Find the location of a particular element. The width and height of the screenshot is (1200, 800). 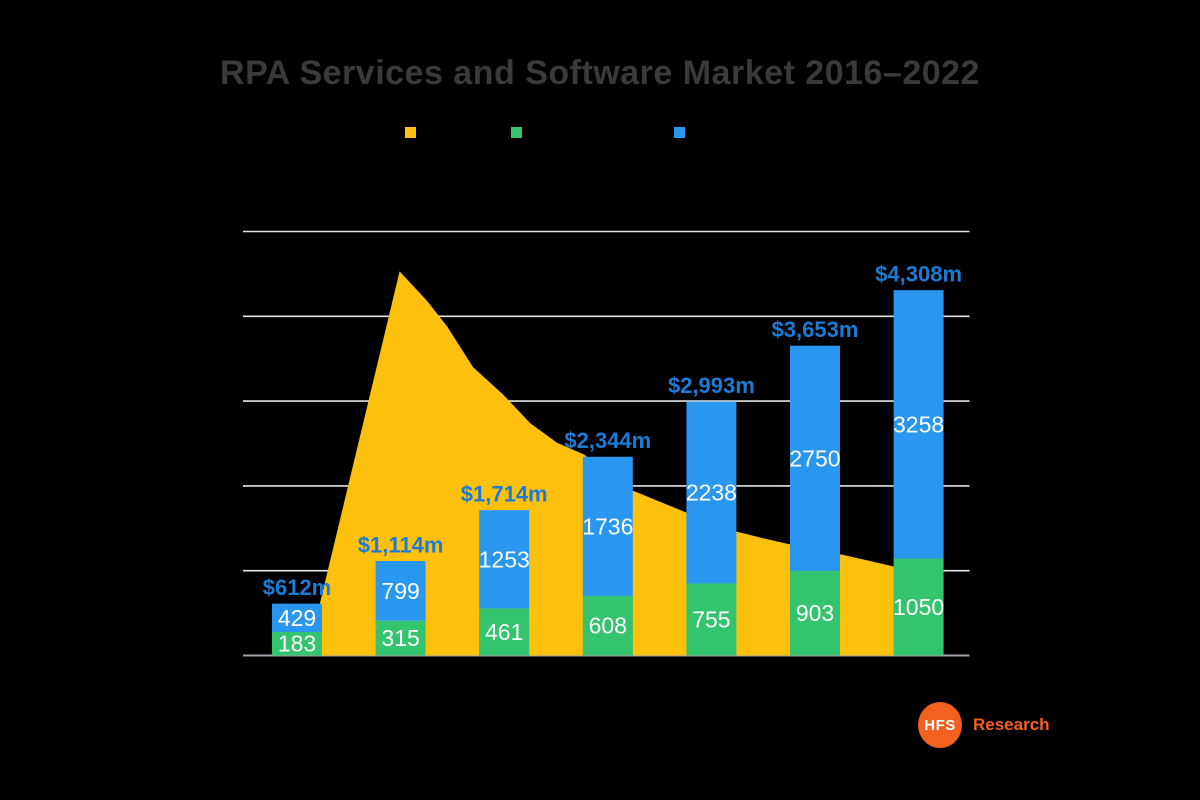

bar-blue-value-label: 1736 is located at coordinates (607, 526).